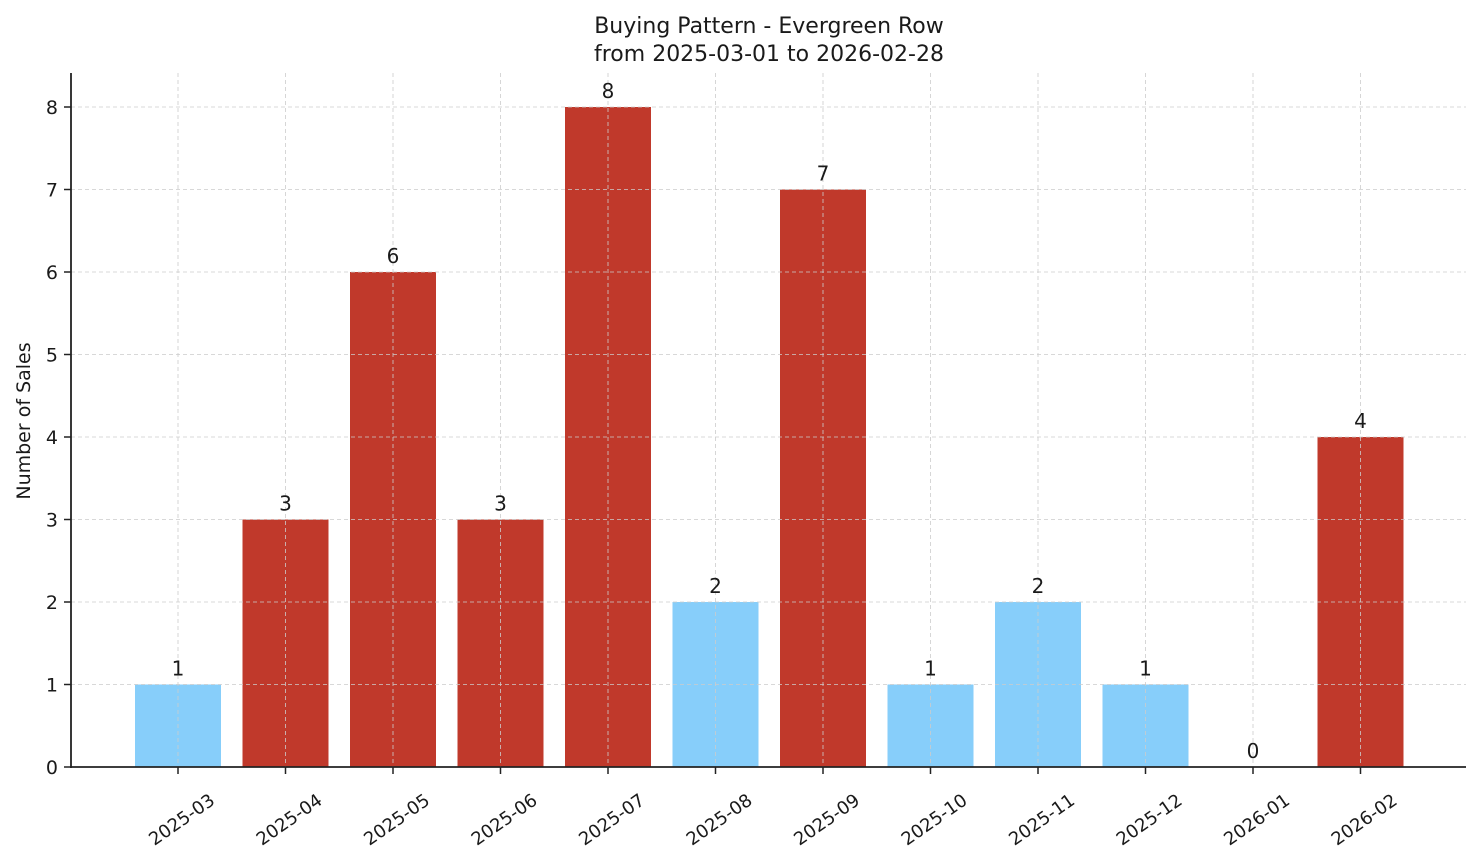 Image resolution: width=1481 pixels, height=863 pixels. I want to click on x-tick-label: 2026-01, so click(1257, 820).